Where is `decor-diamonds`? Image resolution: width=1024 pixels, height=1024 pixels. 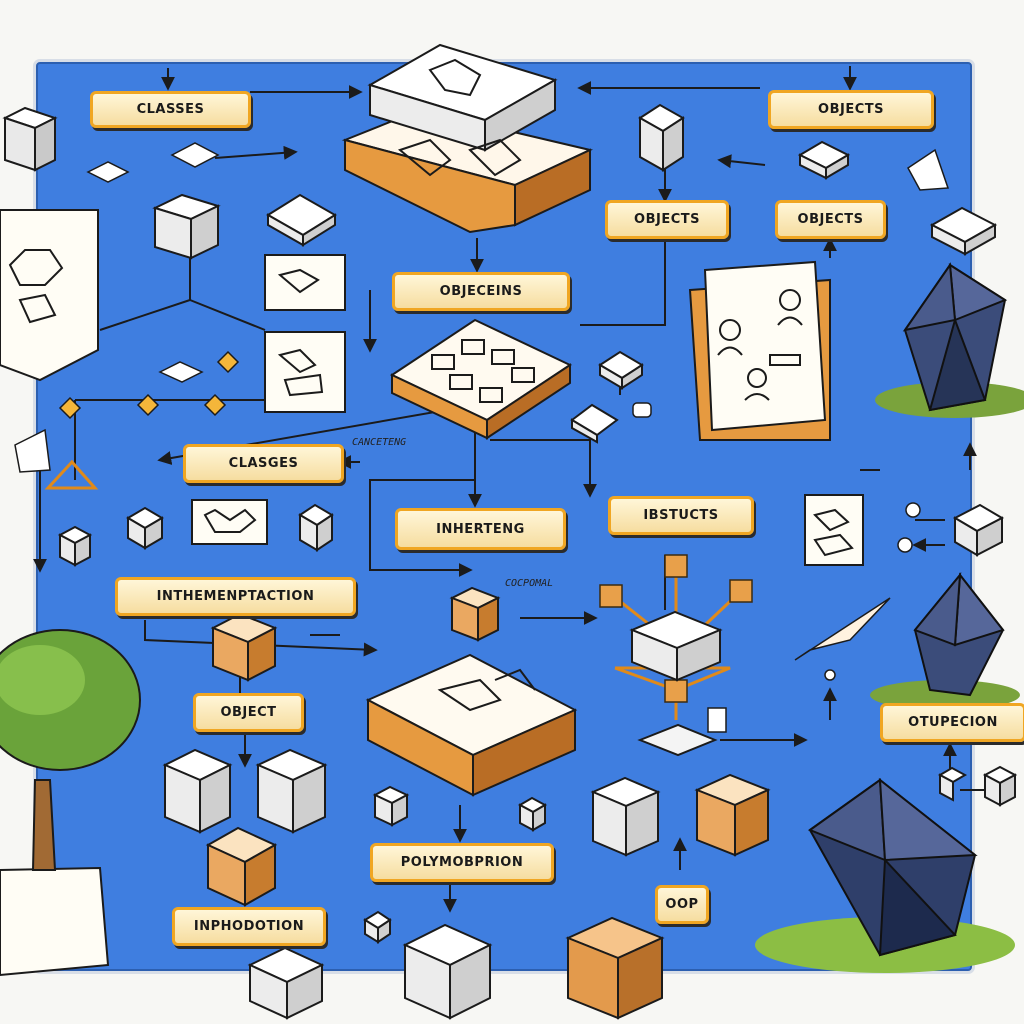
decor-diamonds is located at coordinates (142, 420).